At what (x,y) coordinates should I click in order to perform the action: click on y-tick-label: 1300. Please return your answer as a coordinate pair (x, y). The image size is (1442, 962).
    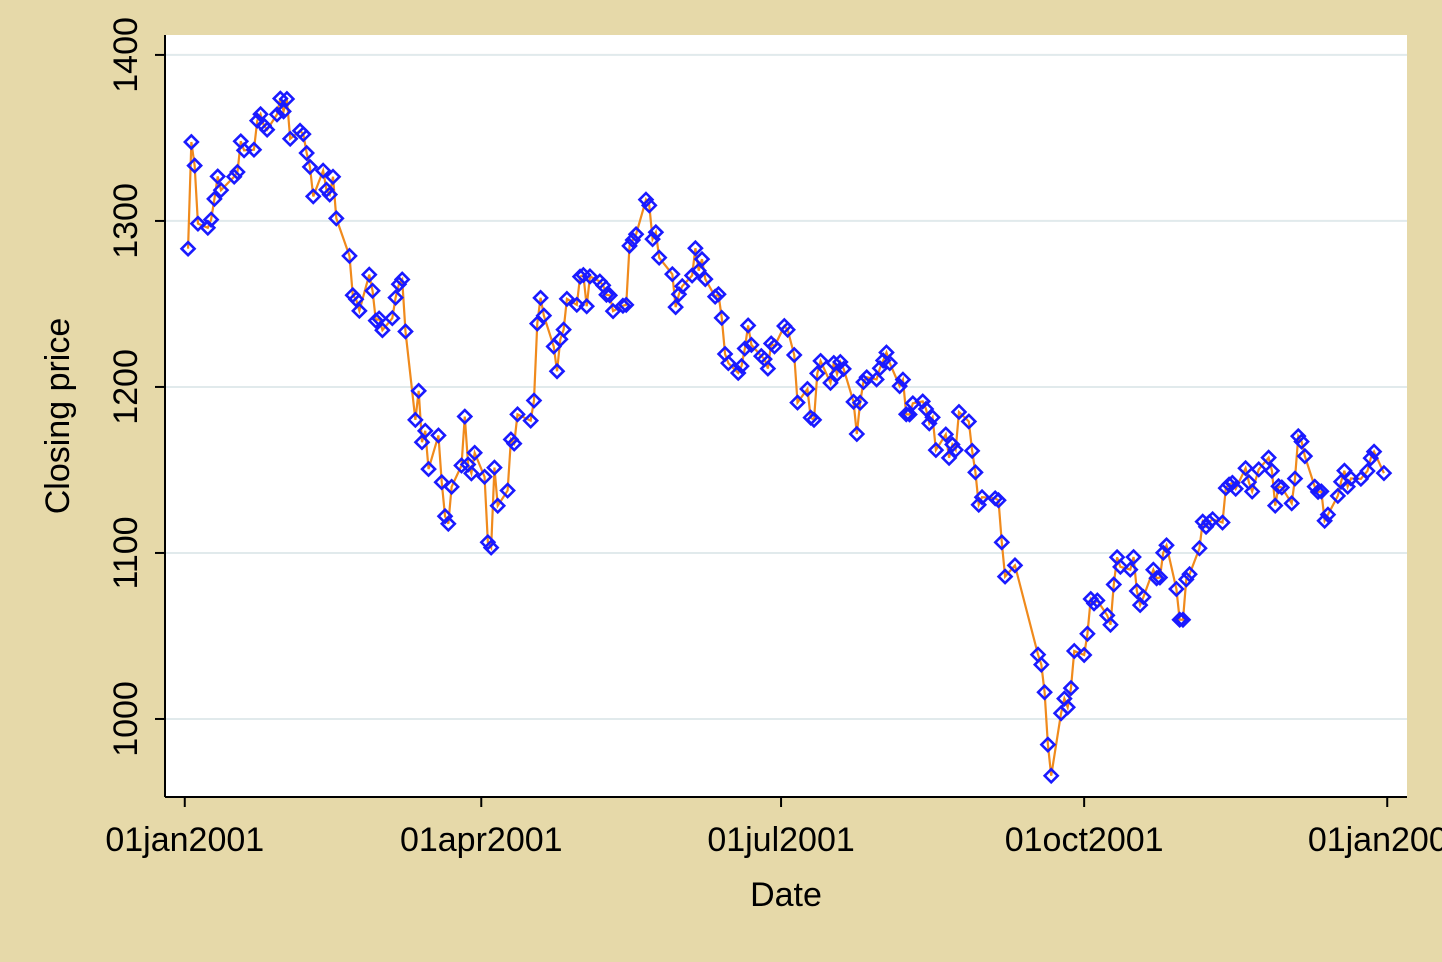
    Looking at the image, I should click on (126, 221).